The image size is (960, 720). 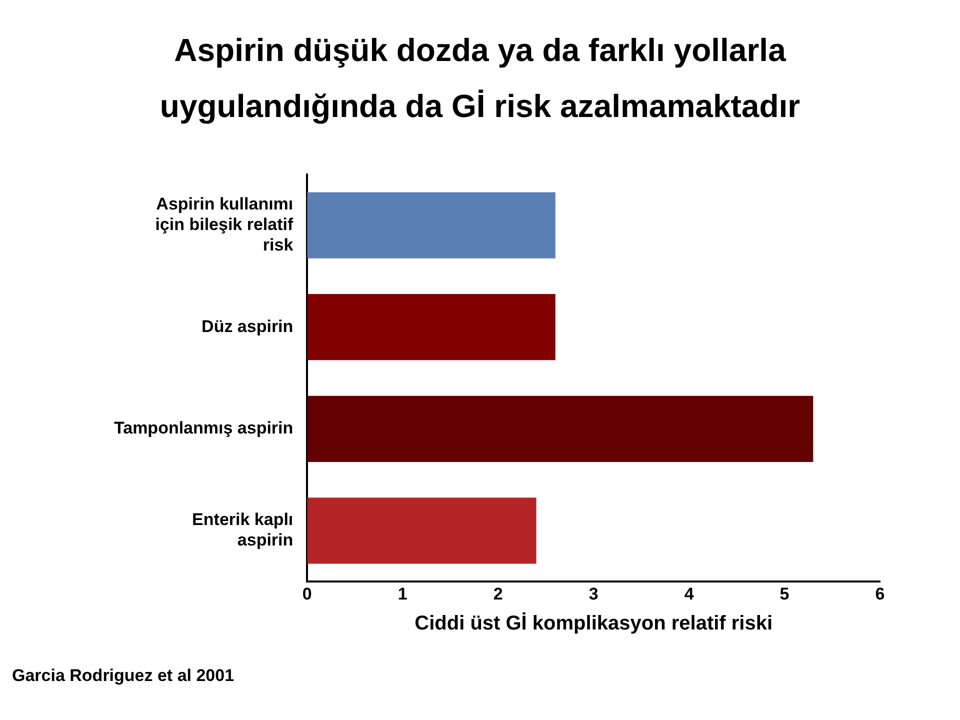 What do you see at coordinates (204, 428) in the screenshot?
I see `y-tick-label: Tamponlanmış aspirin` at bounding box center [204, 428].